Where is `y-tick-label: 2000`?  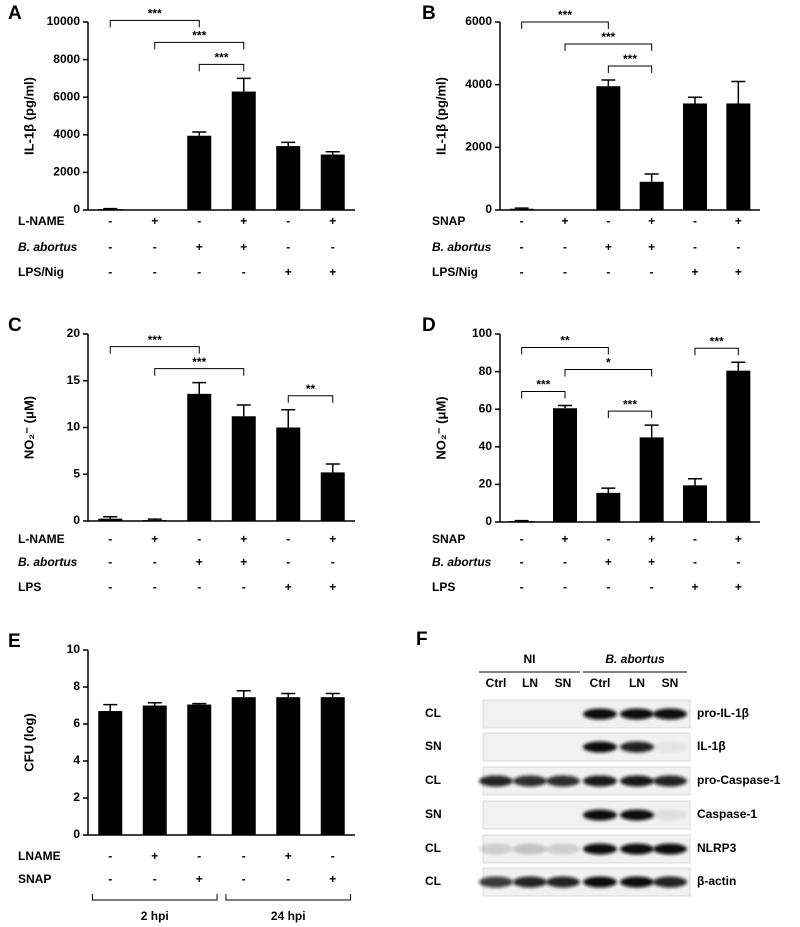 y-tick-label: 2000 is located at coordinates (478, 147).